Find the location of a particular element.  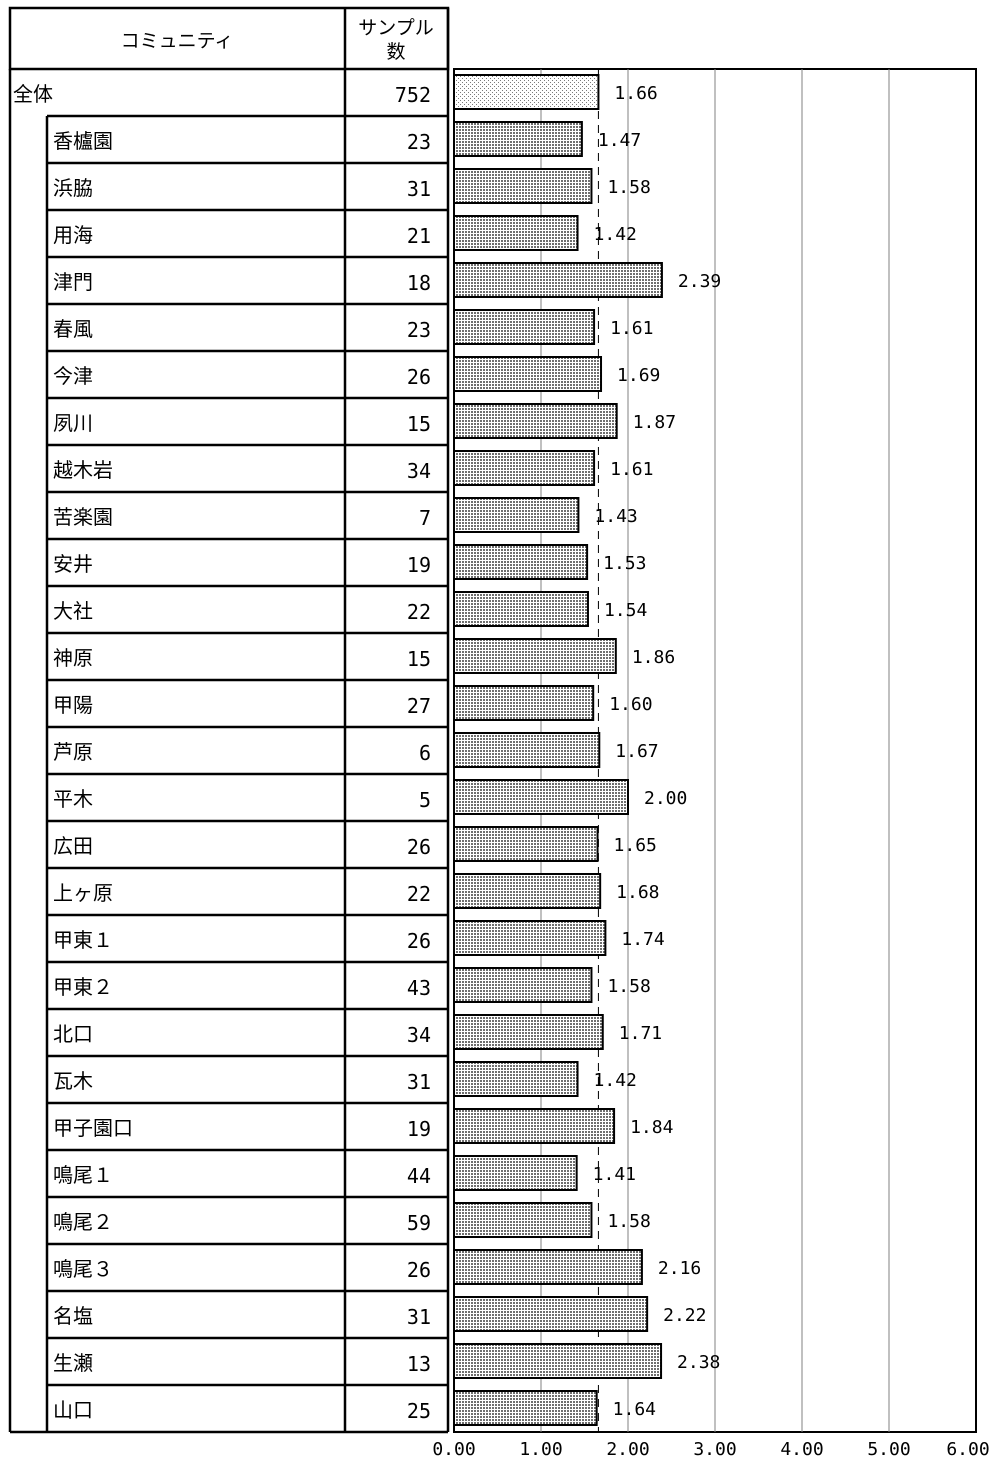

row-sample-count: 22 is located at coordinates (419, 612).